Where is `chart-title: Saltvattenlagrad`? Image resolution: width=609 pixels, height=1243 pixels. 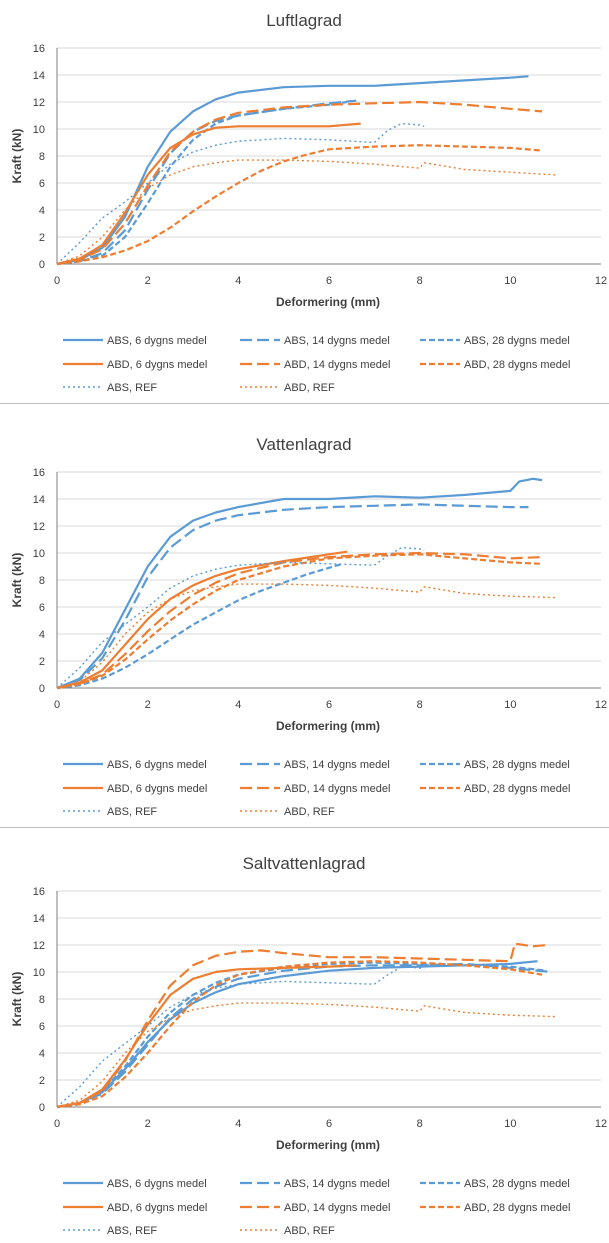 chart-title: Saltvattenlagrad is located at coordinates (304, 863).